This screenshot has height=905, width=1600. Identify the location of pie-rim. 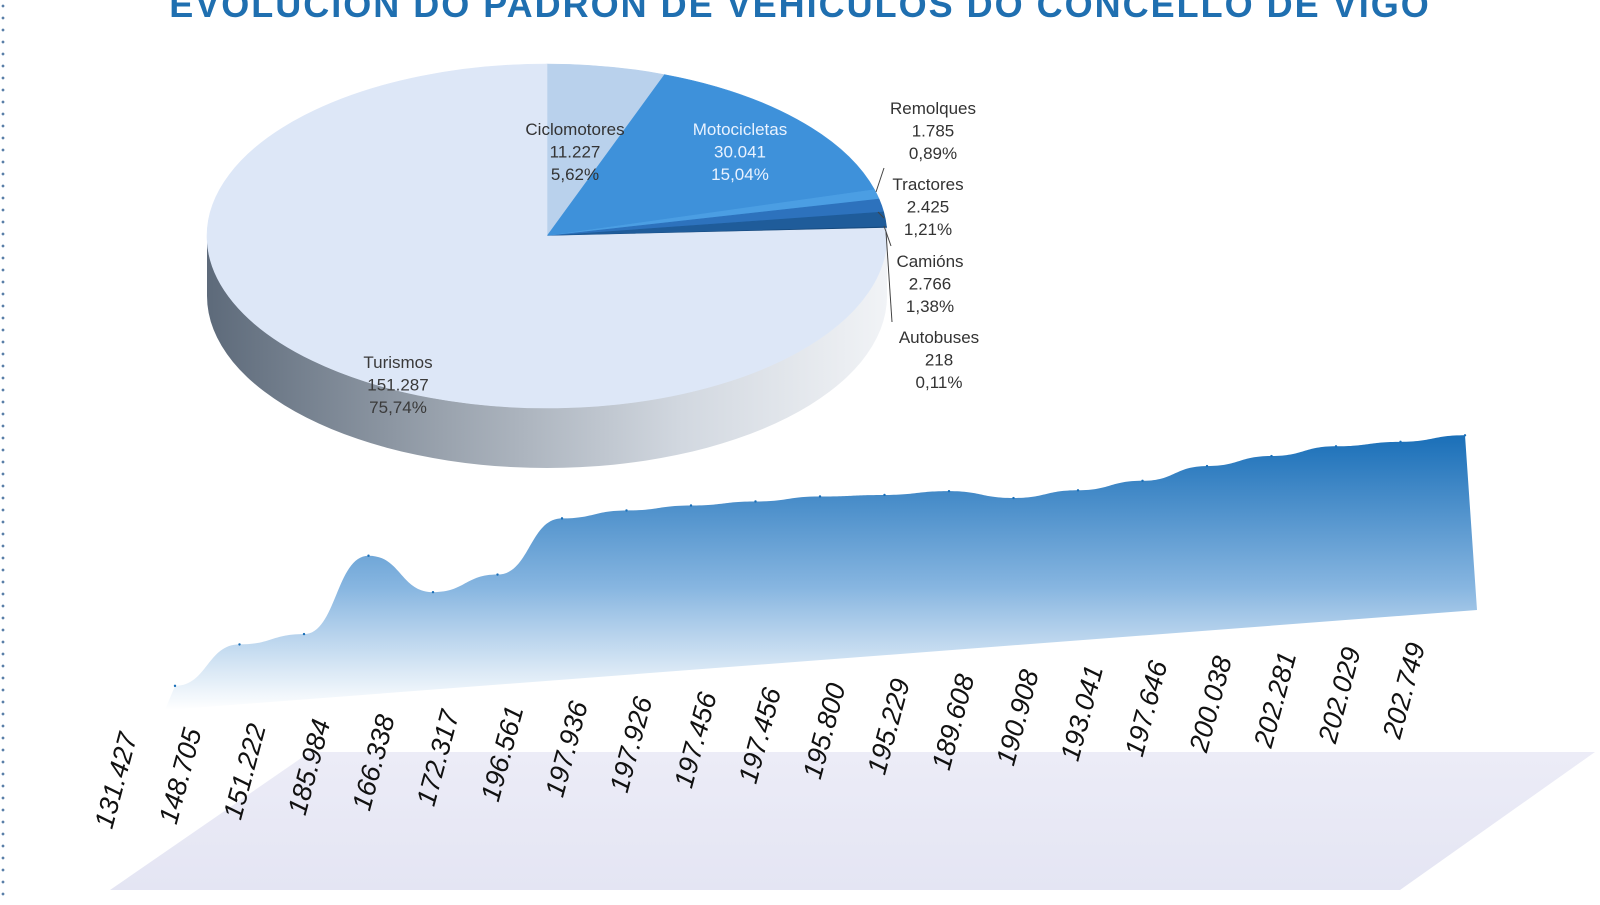
(547, 352).